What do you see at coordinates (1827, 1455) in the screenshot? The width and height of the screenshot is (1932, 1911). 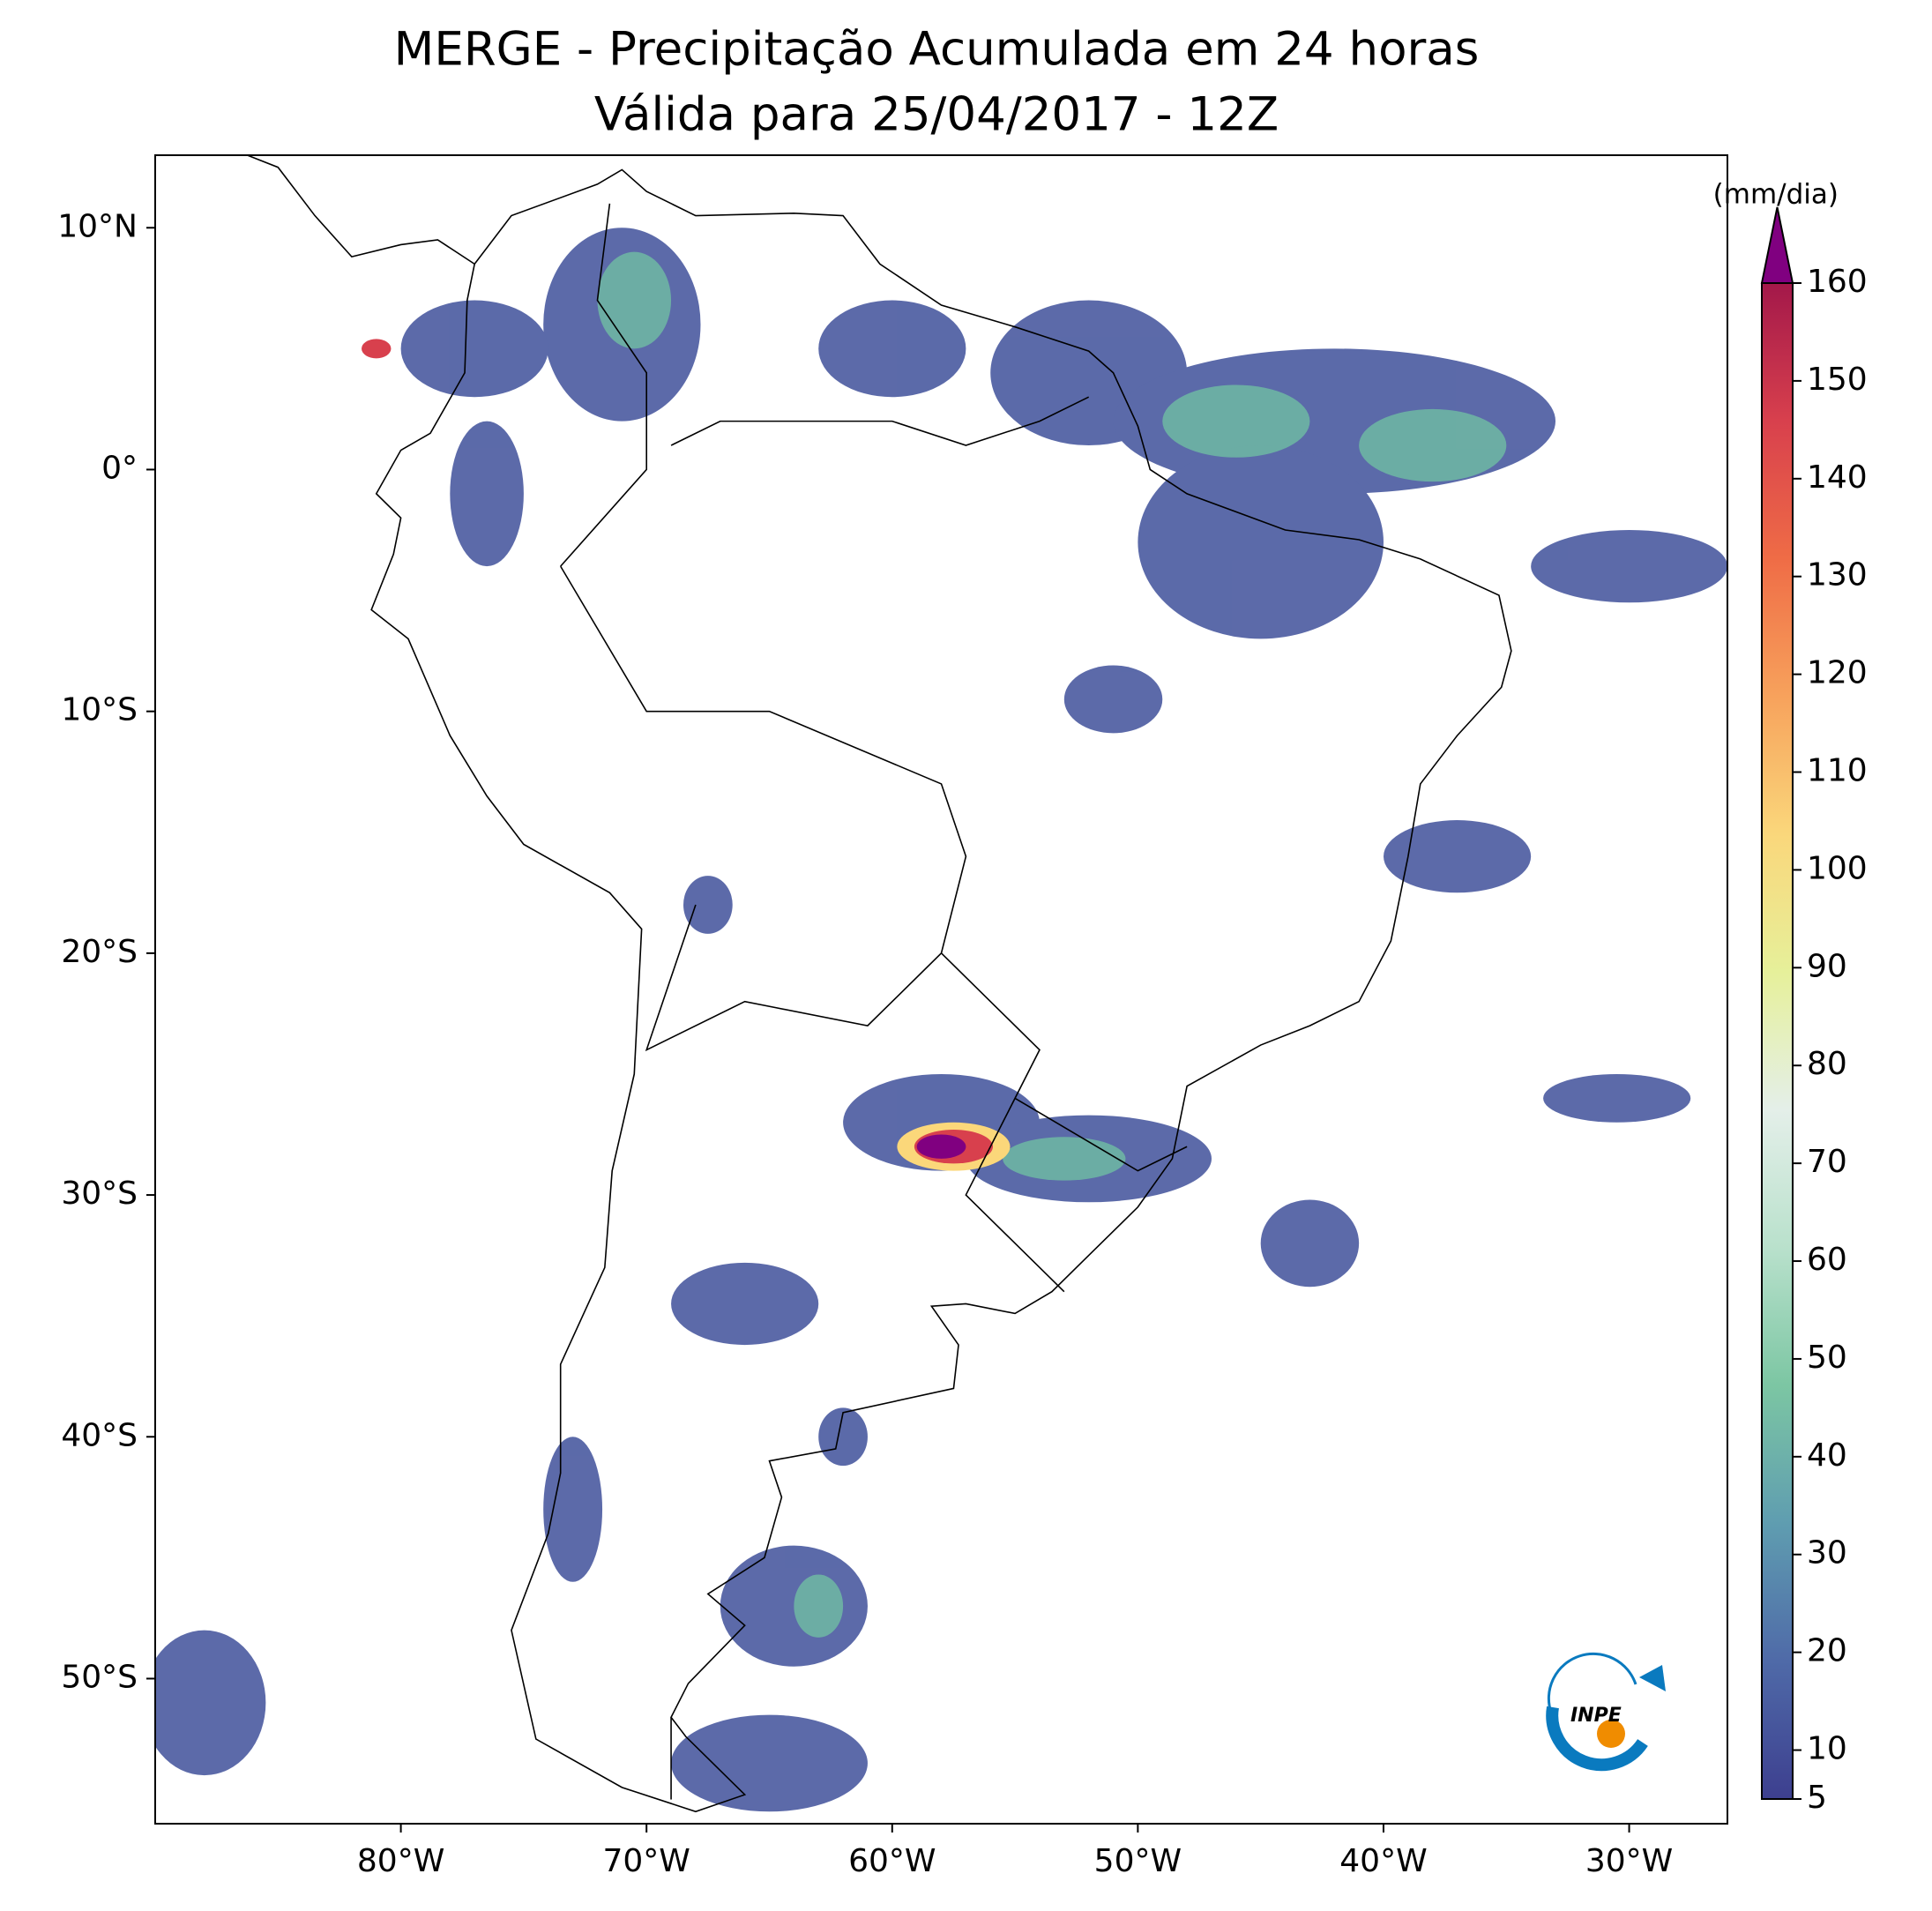 I see `colorbar-tick-label: 40` at bounding box center [1827, 1455].